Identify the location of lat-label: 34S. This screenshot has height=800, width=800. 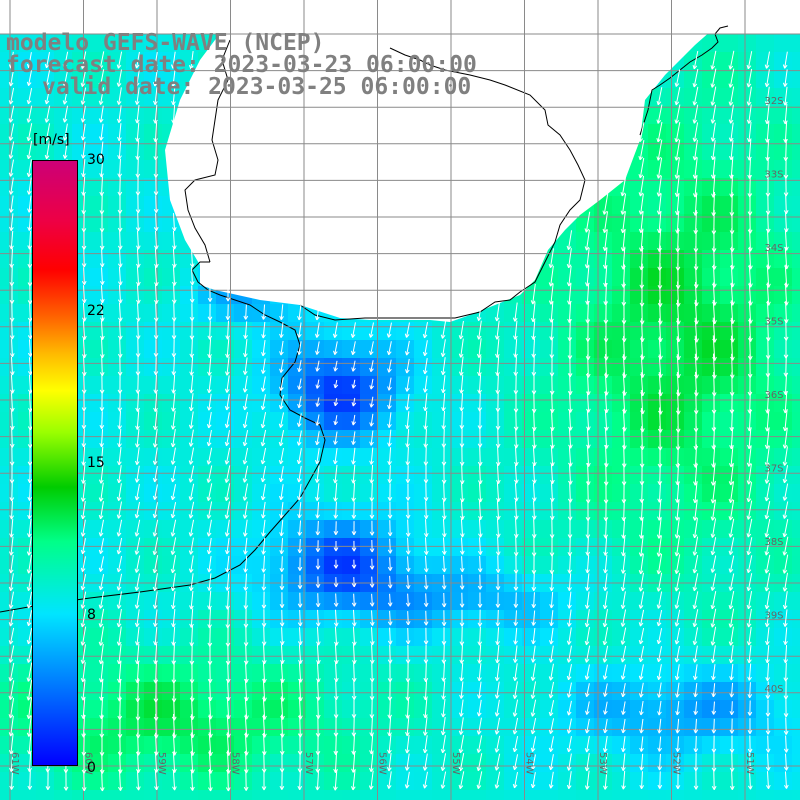
(773, 248).